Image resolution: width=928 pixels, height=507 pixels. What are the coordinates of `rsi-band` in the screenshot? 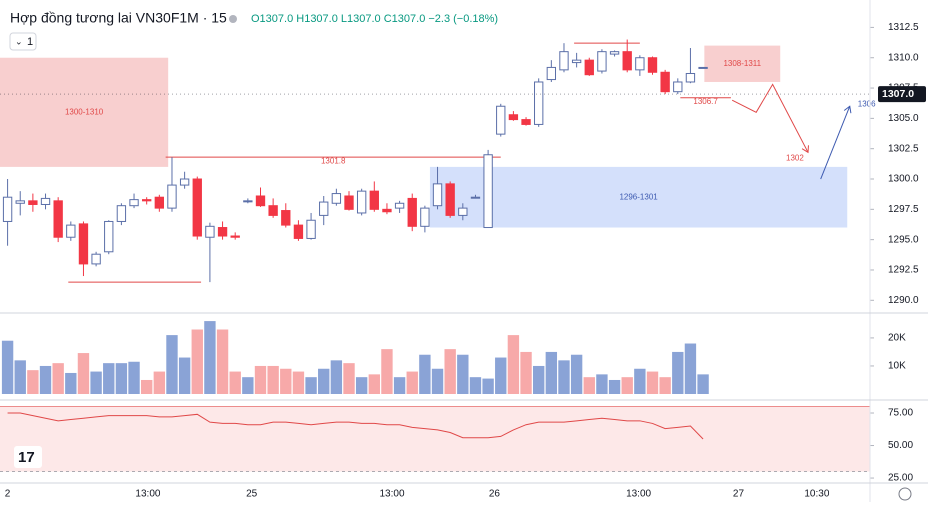 It's located at (435, 439).